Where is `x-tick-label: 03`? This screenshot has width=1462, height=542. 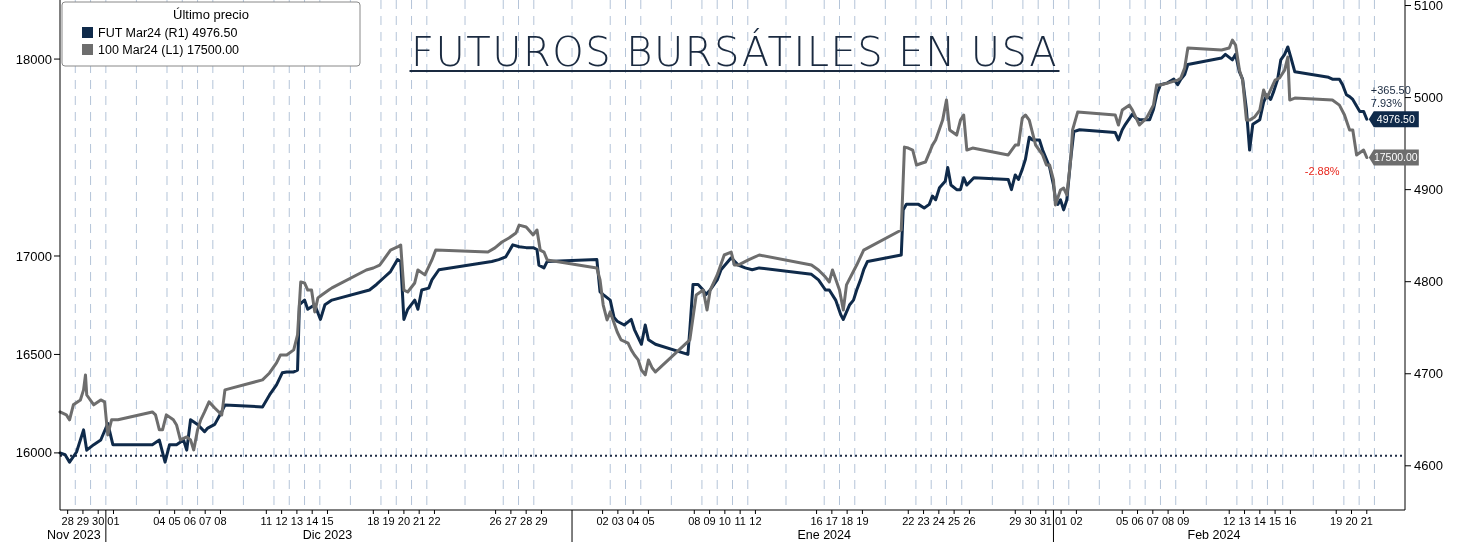
x-tick-label: 03 is located at coordinates (617, 521).